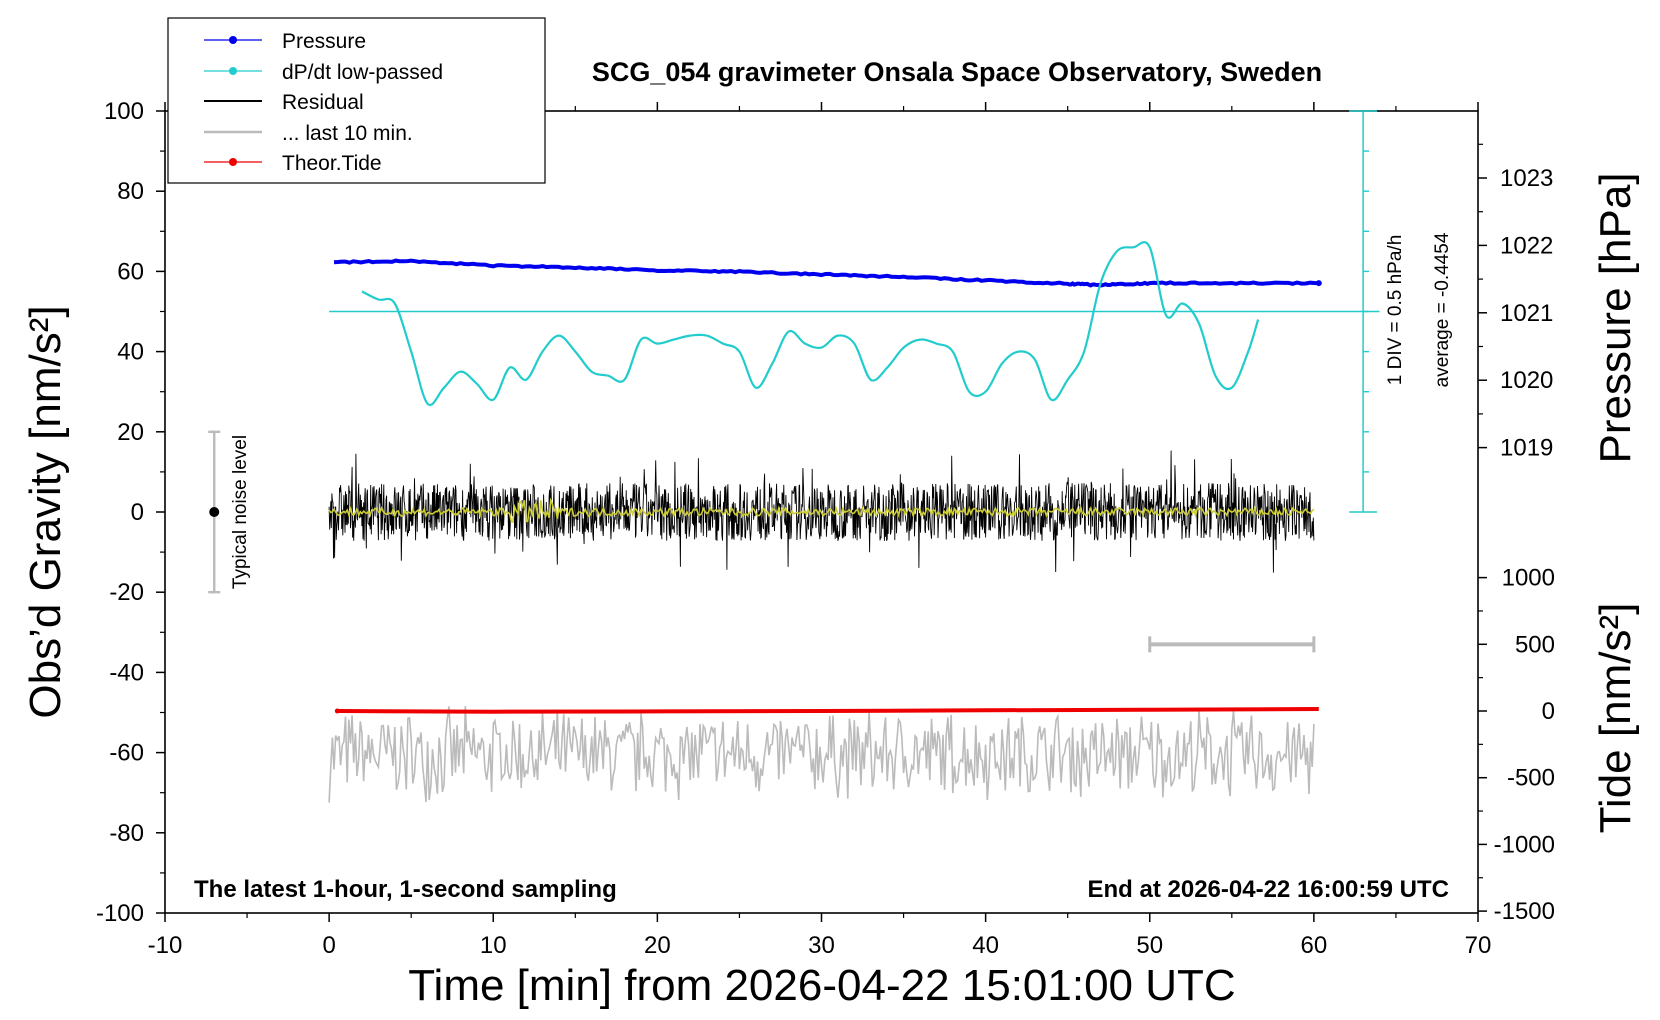 This screenshot has height=1020, width=1660. I want to click on legend-label-residual: Residual, so click(323, 102).